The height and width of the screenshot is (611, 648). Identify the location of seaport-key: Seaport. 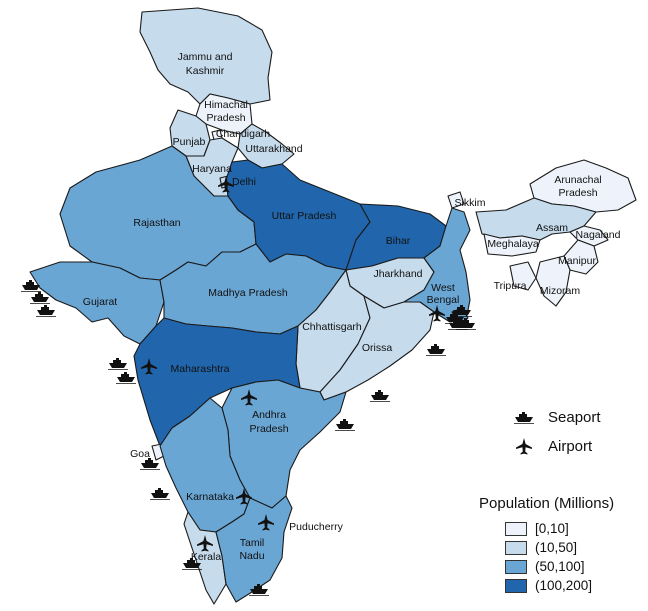
(556, 417).